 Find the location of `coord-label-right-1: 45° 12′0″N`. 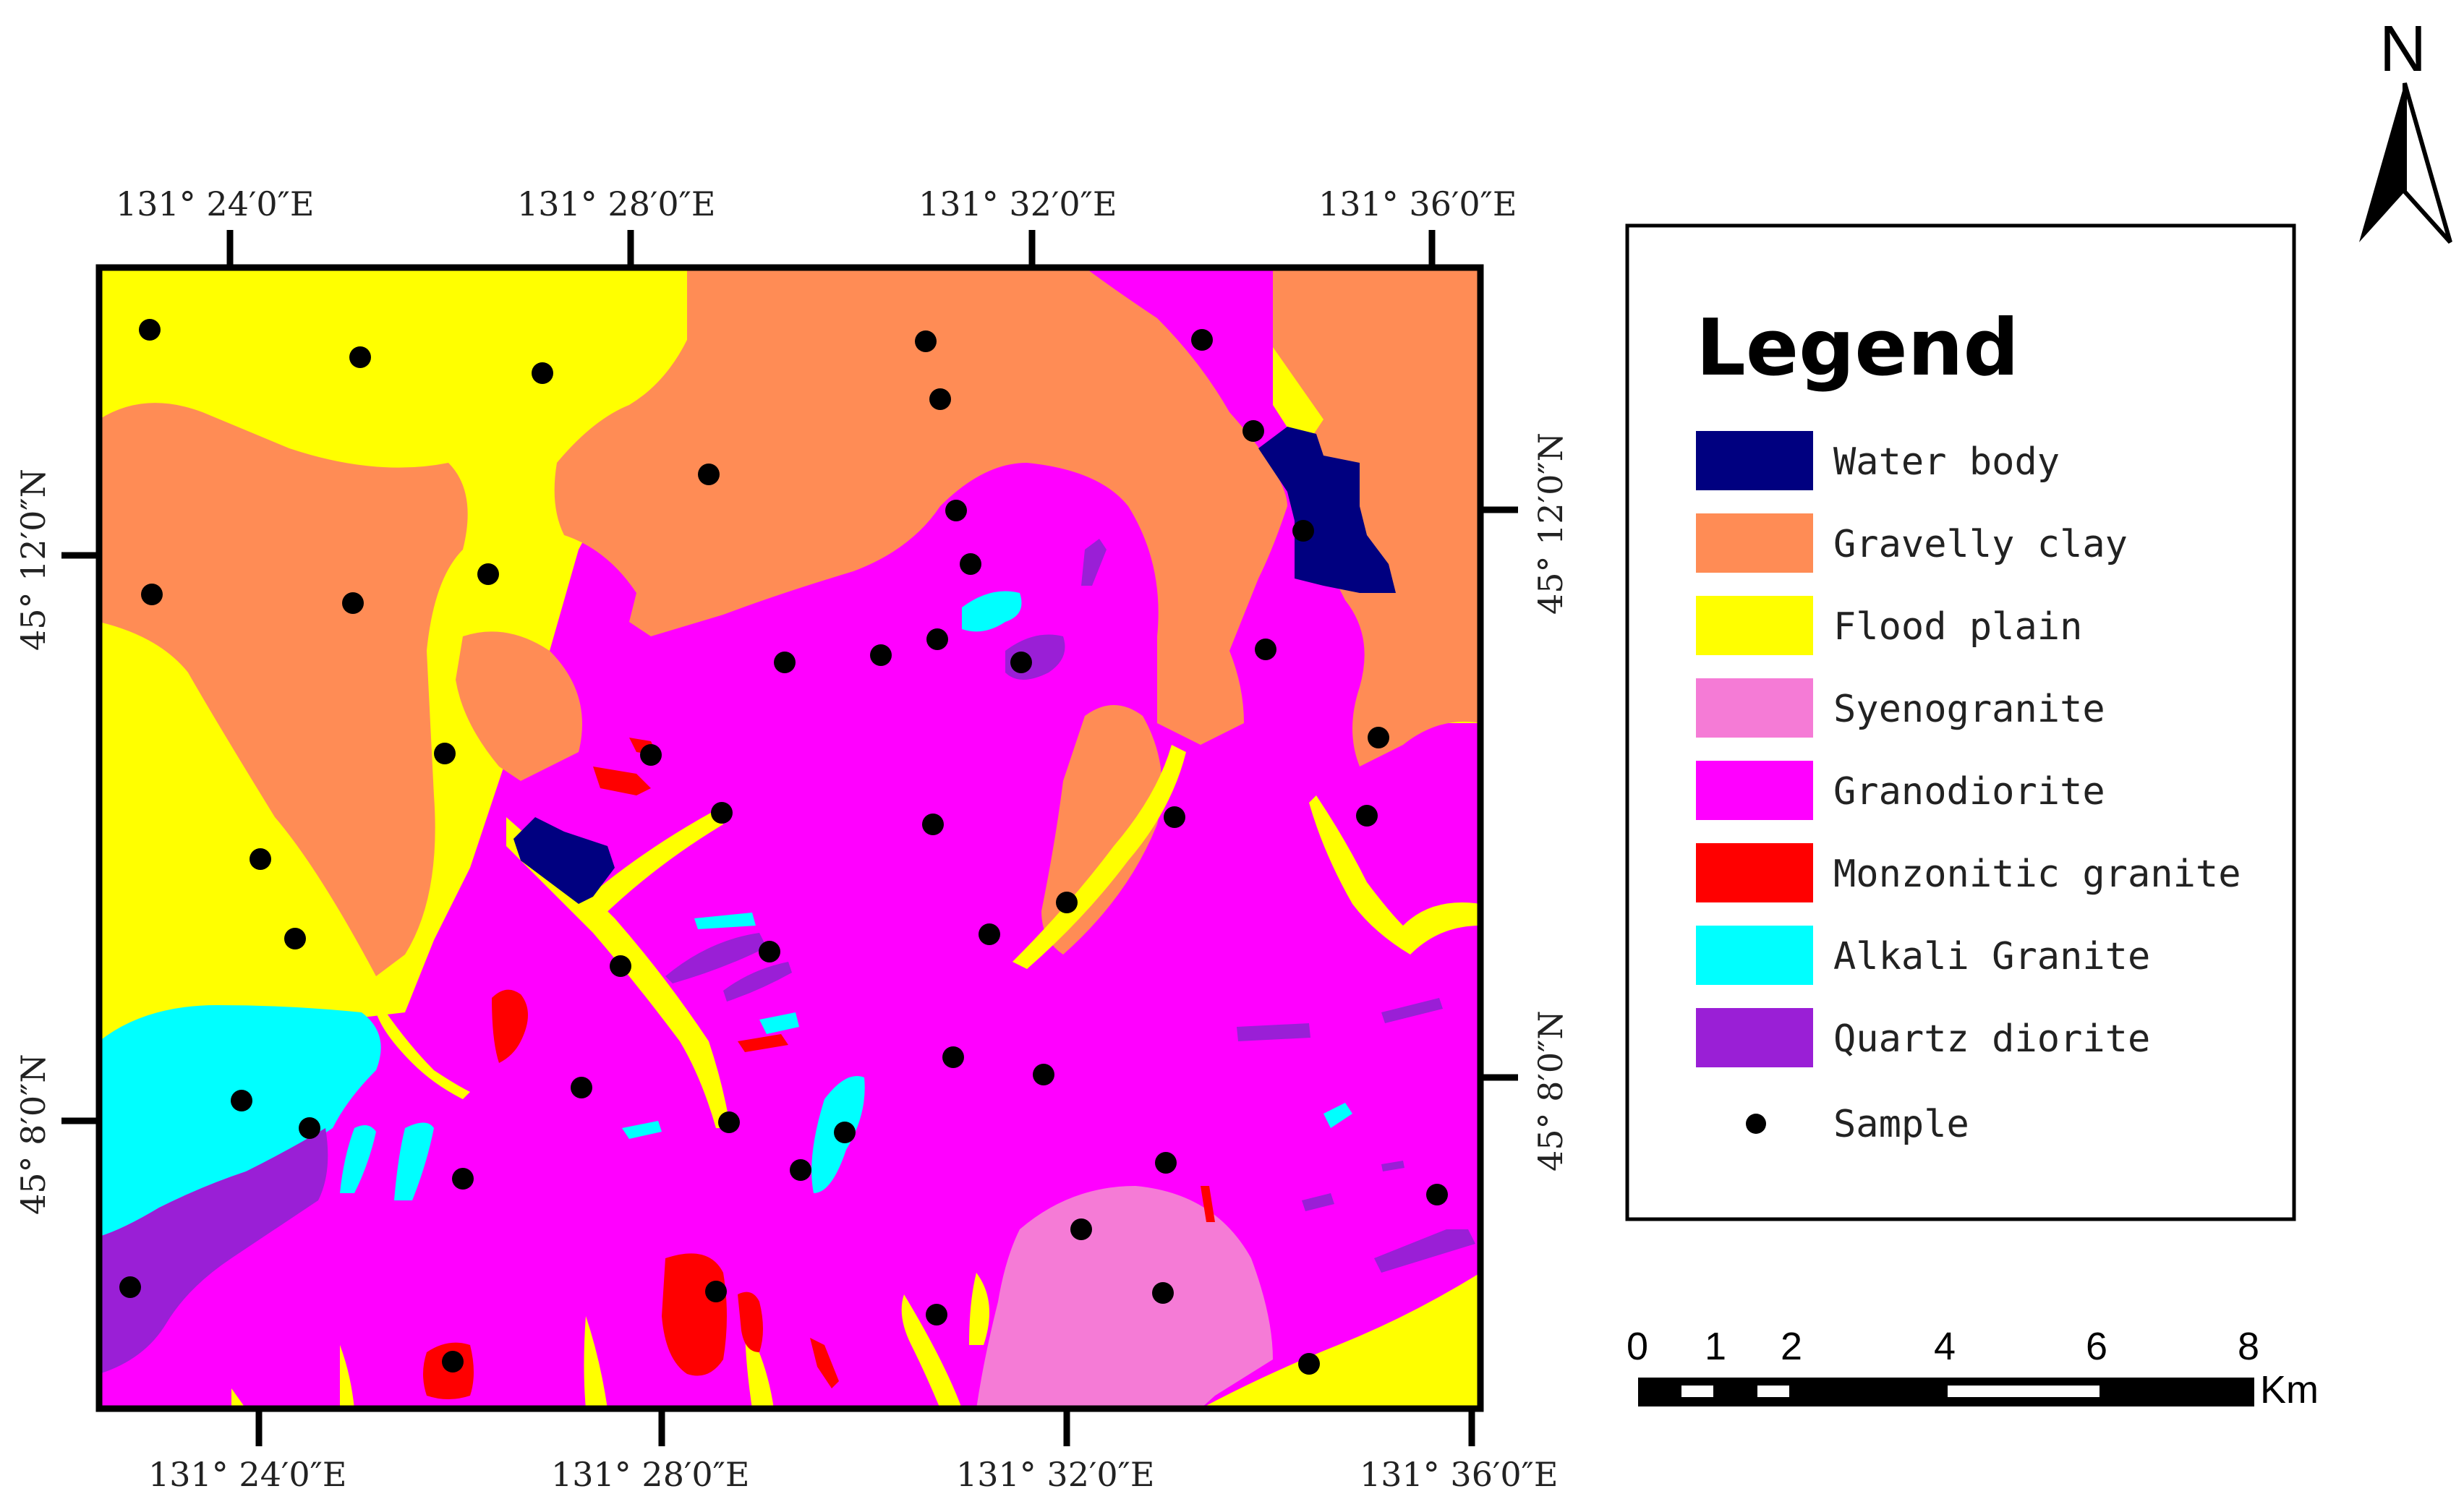

coord-label-right-1: 45° 12′0″N is located at coordinates (1550, 523).